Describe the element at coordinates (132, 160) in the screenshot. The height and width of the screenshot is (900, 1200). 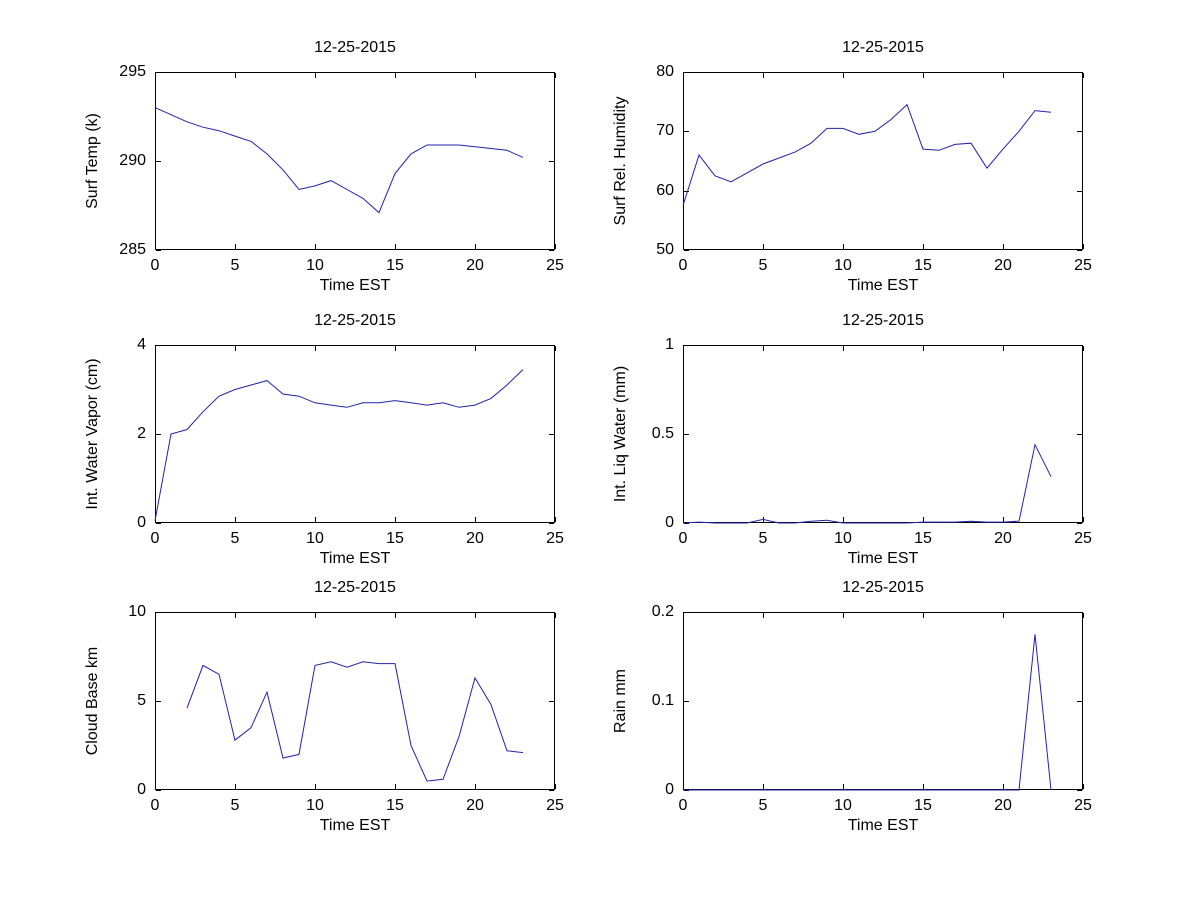
I see `y-tick-label: 290` at that location.